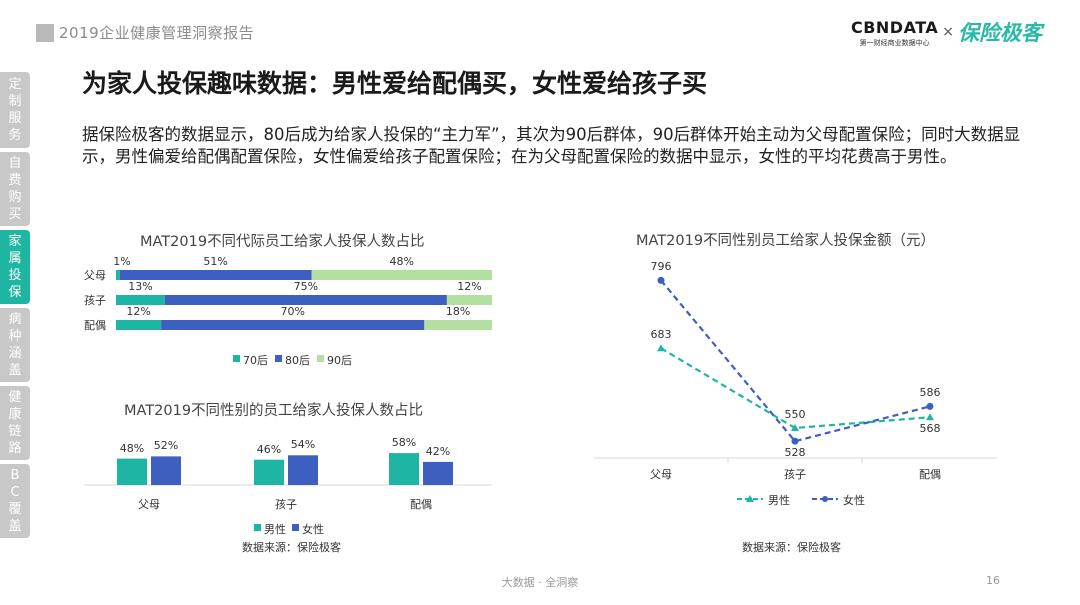 Image resolution: width=1080 pixels, height=605 pixels. Describe the element at coordinates (894, 43) in the screenshot. I see `cbndata-logo-subtext: 第一财经商业数据中心` at that location.